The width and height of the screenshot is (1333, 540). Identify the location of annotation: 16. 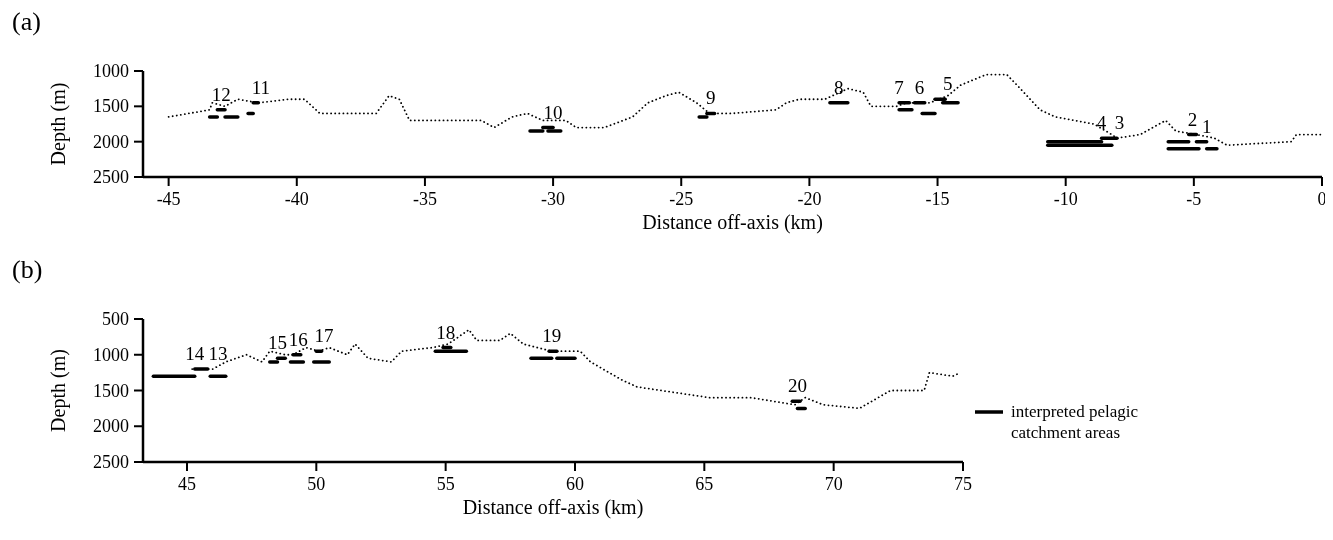
(298, 339).